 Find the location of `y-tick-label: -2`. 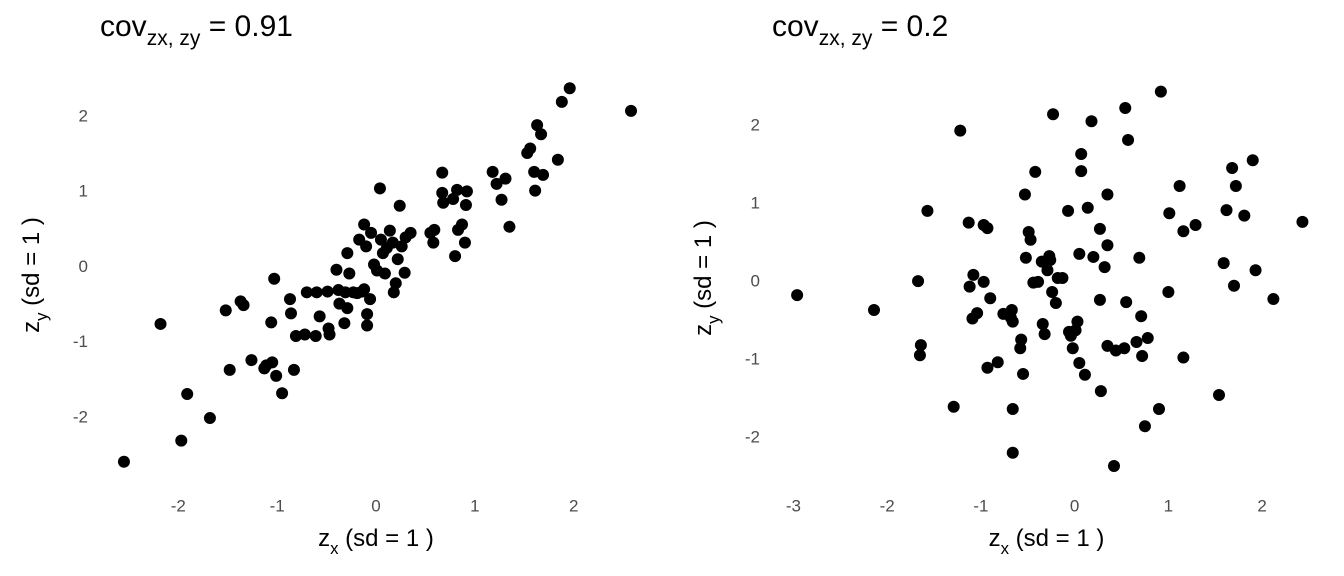

y-tick-label: -2 is located at coordinates (80, 417).